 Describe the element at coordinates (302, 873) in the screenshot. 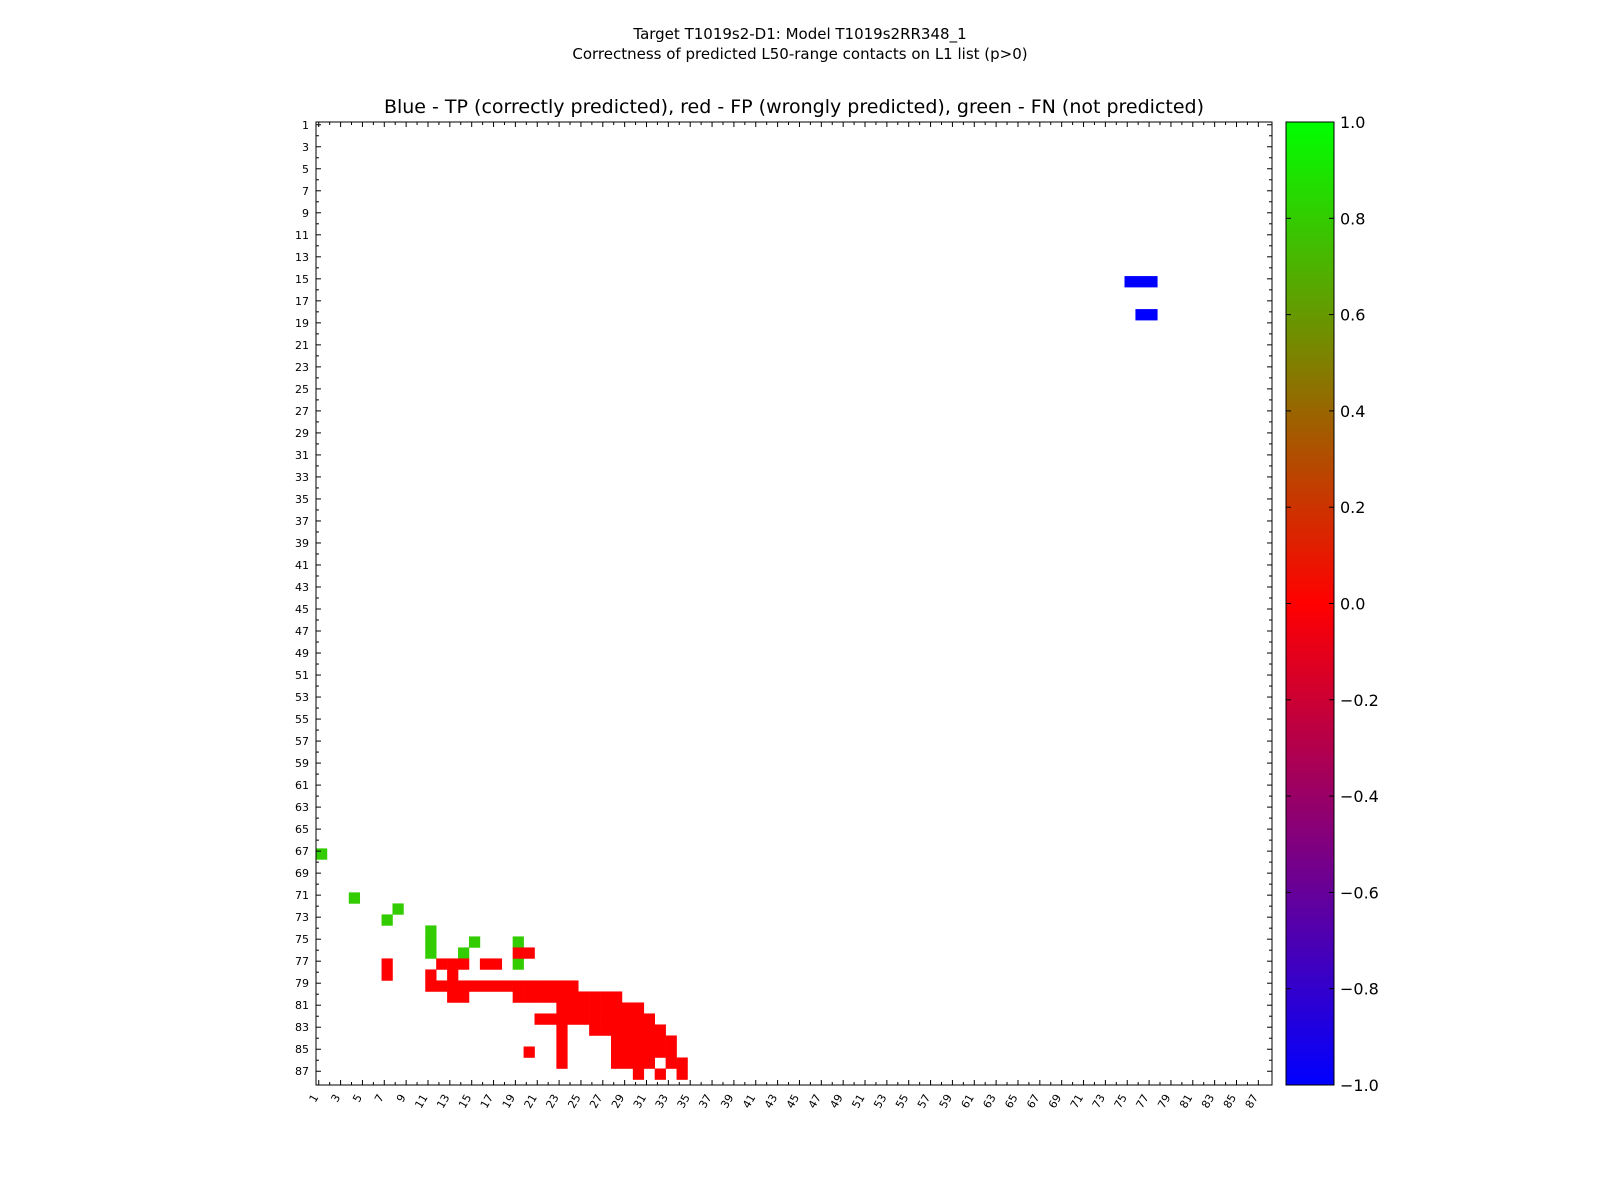

I see `y-tick-label: 69` at that location.